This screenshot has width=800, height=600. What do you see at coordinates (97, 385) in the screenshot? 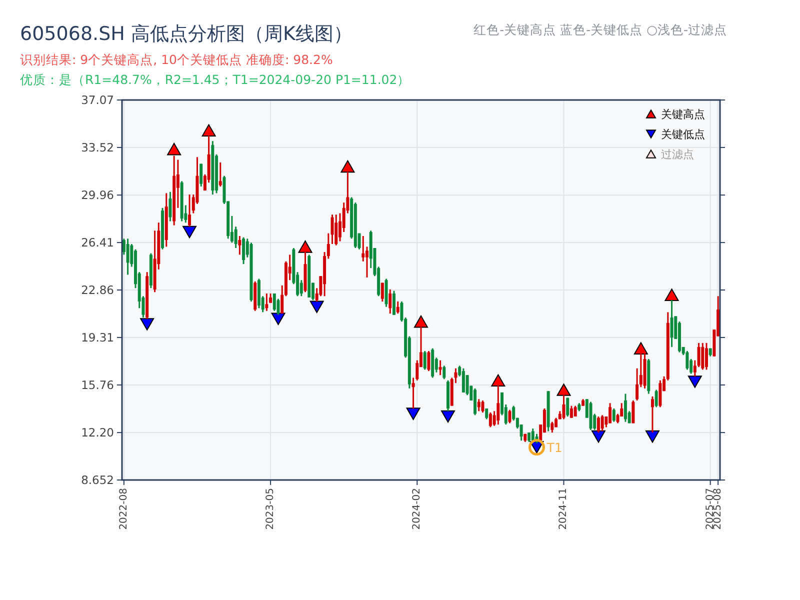
I see `y-tick-label: 15.76` at bounding box center [97, 385].